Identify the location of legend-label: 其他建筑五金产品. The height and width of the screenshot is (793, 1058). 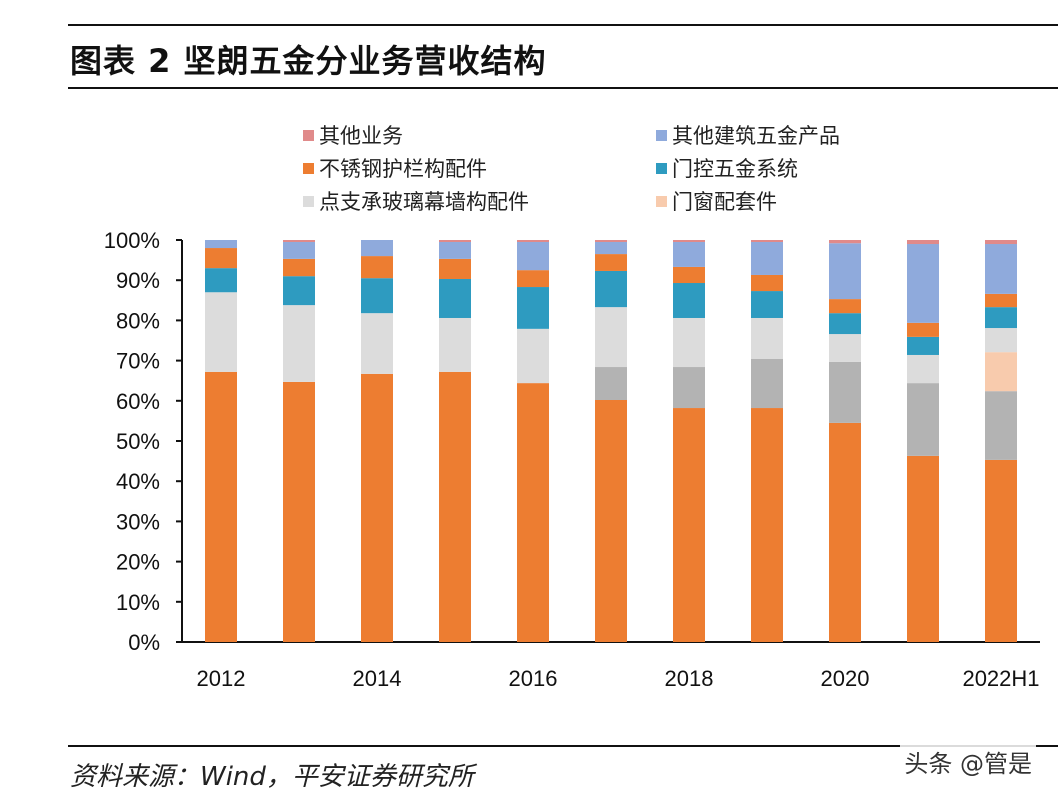
(756, 136).